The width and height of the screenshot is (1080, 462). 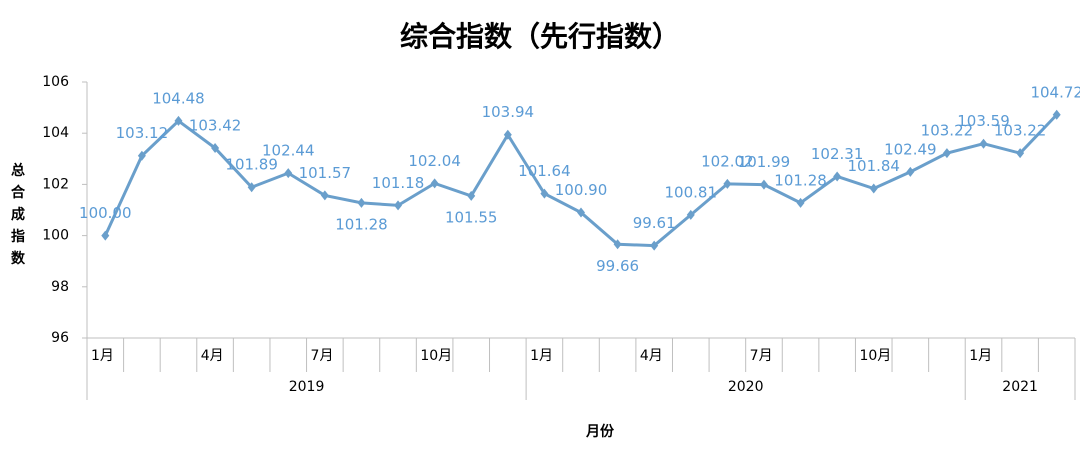 I want to click on data-label: 101.18, so click(x=398, y=183).